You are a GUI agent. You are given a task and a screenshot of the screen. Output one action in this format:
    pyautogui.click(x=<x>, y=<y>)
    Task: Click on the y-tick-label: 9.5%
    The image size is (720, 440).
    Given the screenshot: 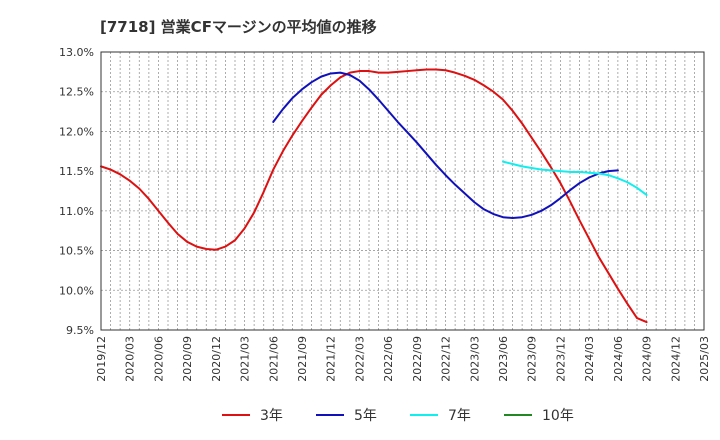 What is the action you would take?
    pyautogui.click(x=80, y=330)
    